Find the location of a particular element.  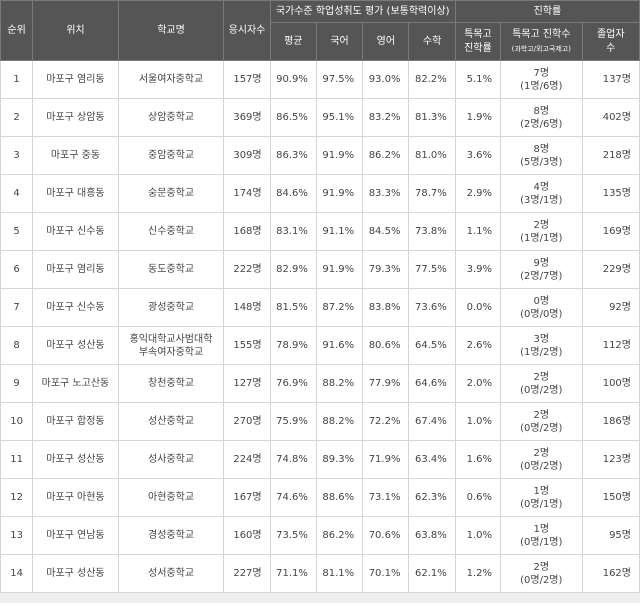

cell-school: 동도중학교 is located at coordinates (171, 269).